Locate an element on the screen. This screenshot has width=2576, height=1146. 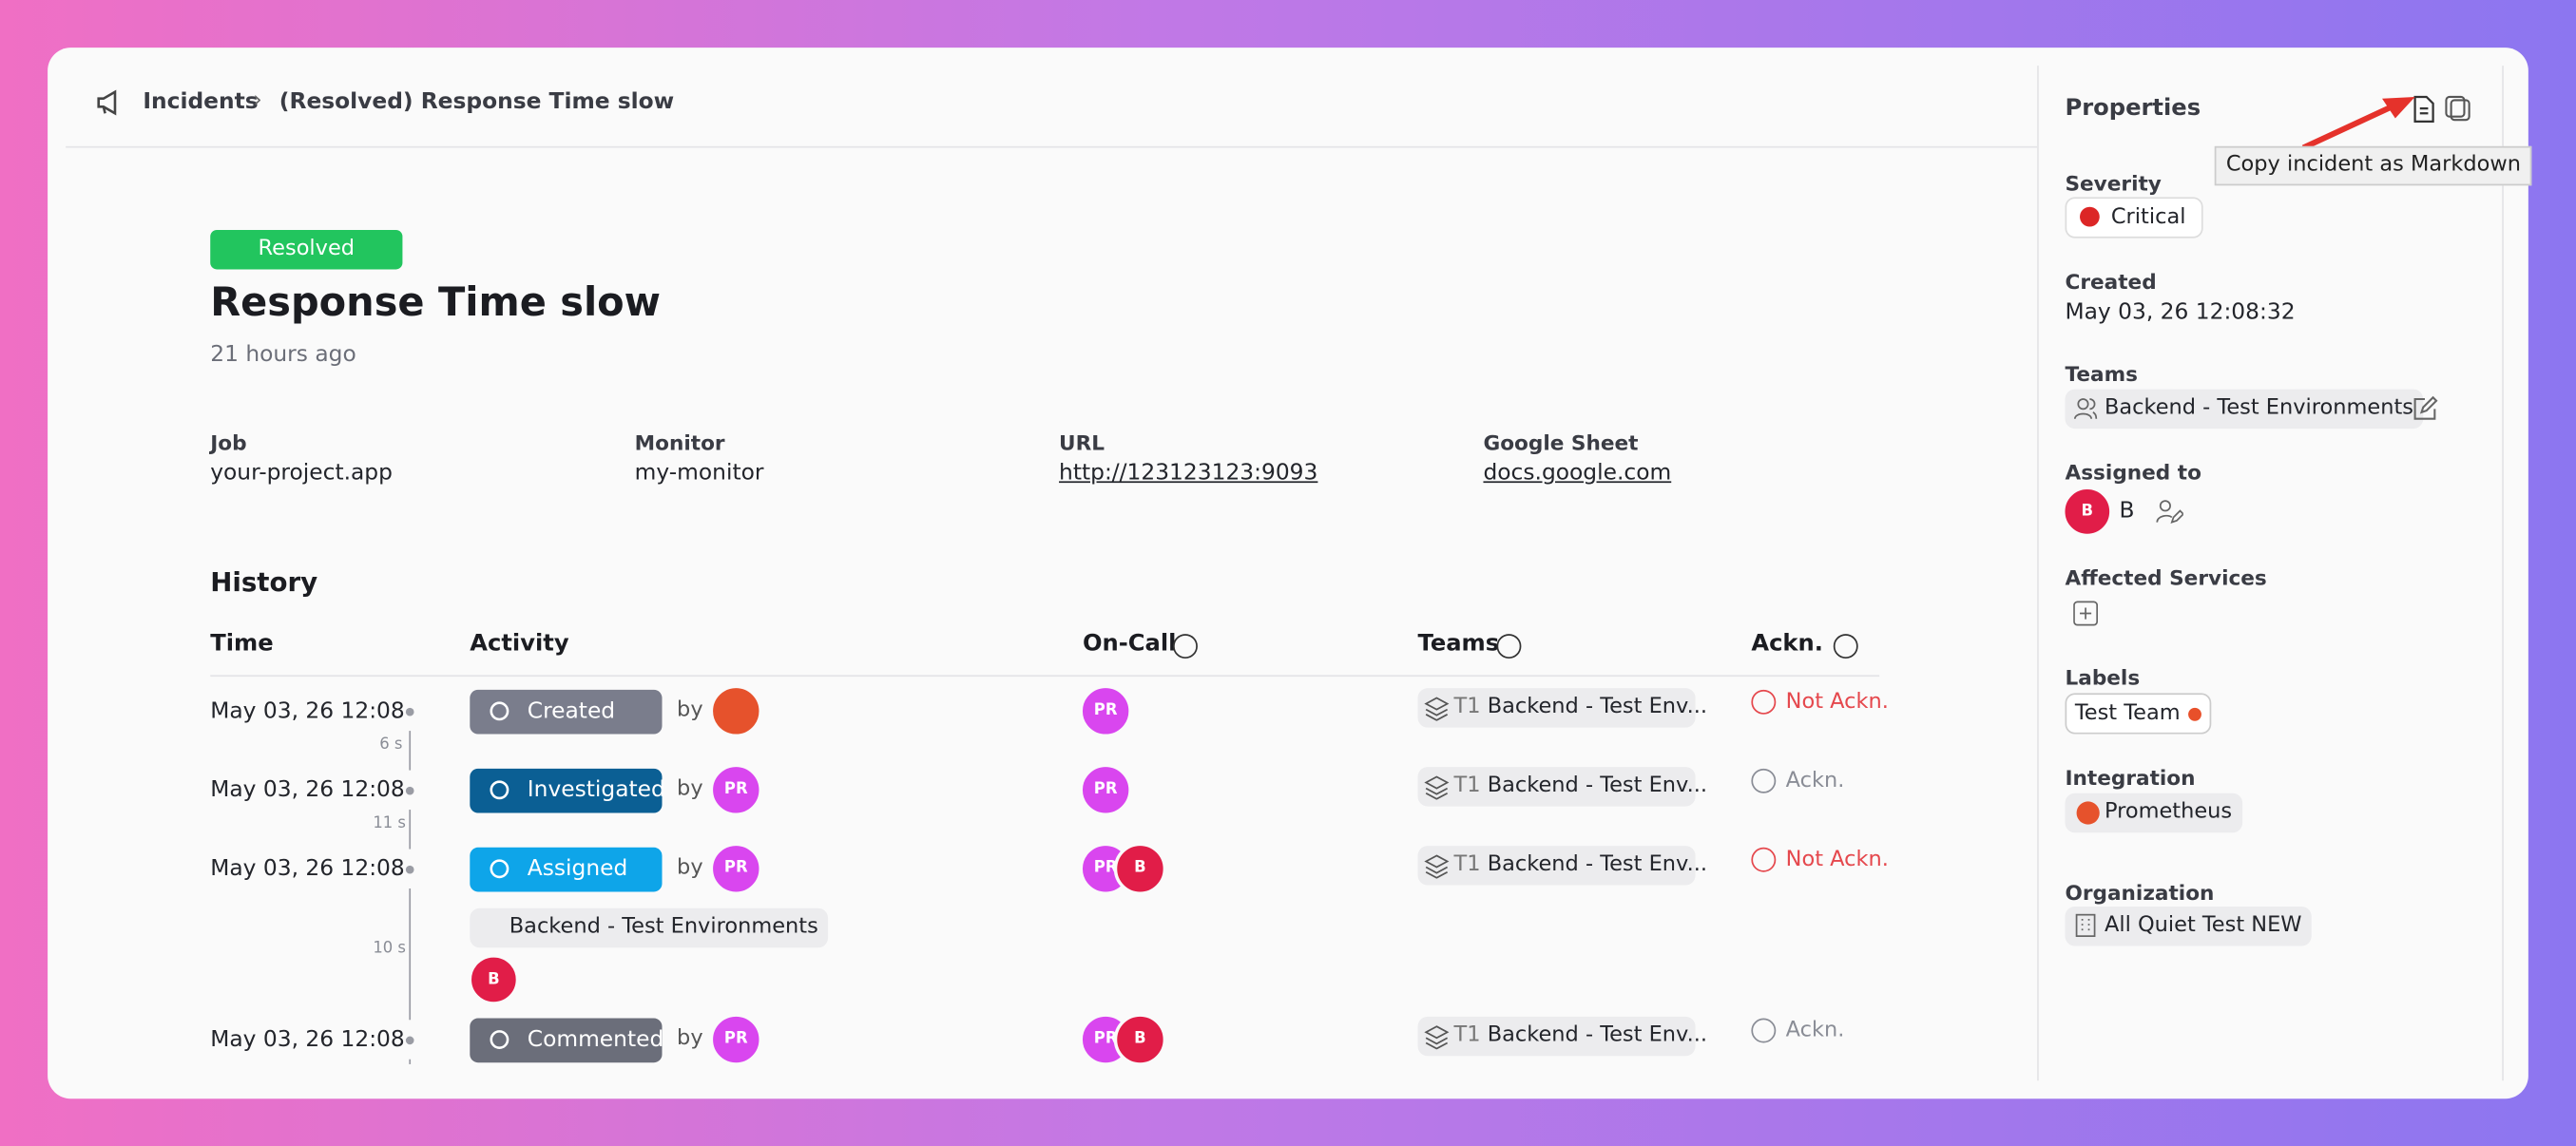
property-actions is located at coordinates (2444, 109).